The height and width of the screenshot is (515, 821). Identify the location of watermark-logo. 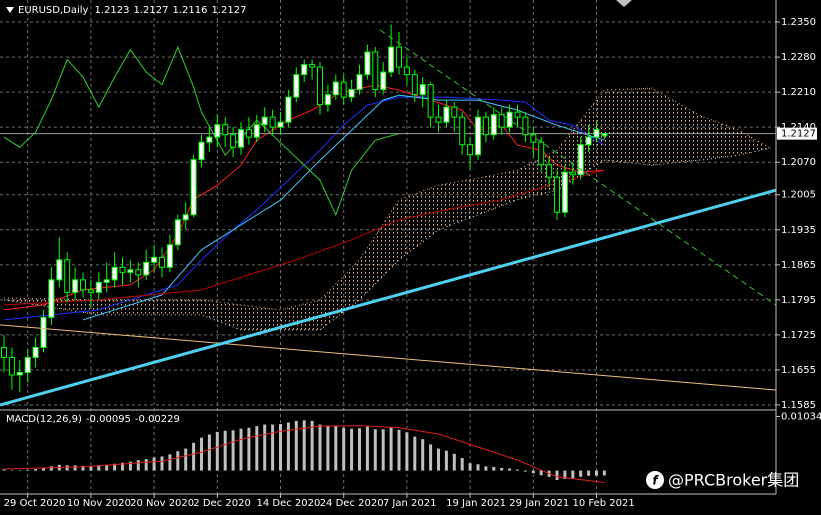
(655, 480).